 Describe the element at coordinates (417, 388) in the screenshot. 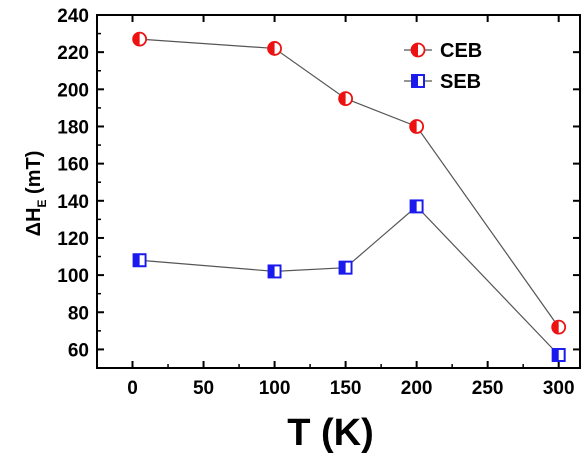

I see `x-tick-label: 200` at that location.